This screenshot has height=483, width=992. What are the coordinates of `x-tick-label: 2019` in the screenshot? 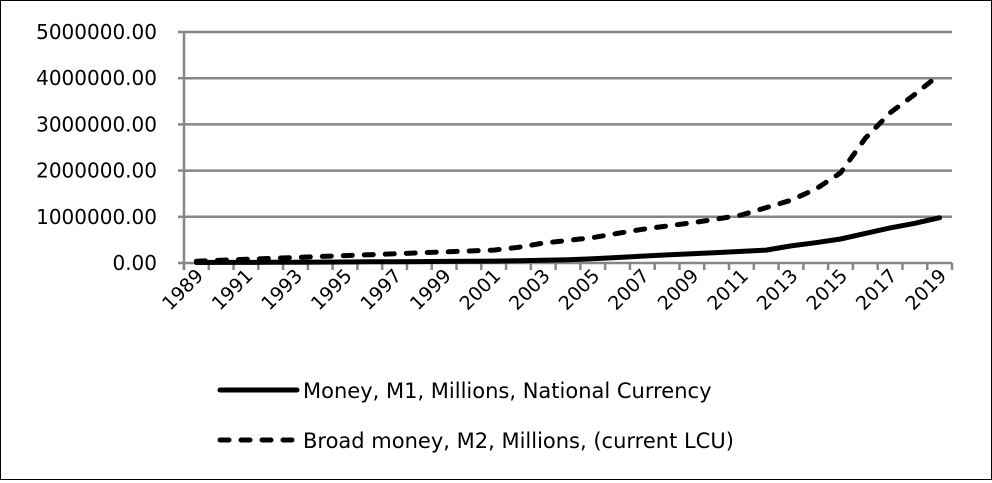 It's located at (926, 290).